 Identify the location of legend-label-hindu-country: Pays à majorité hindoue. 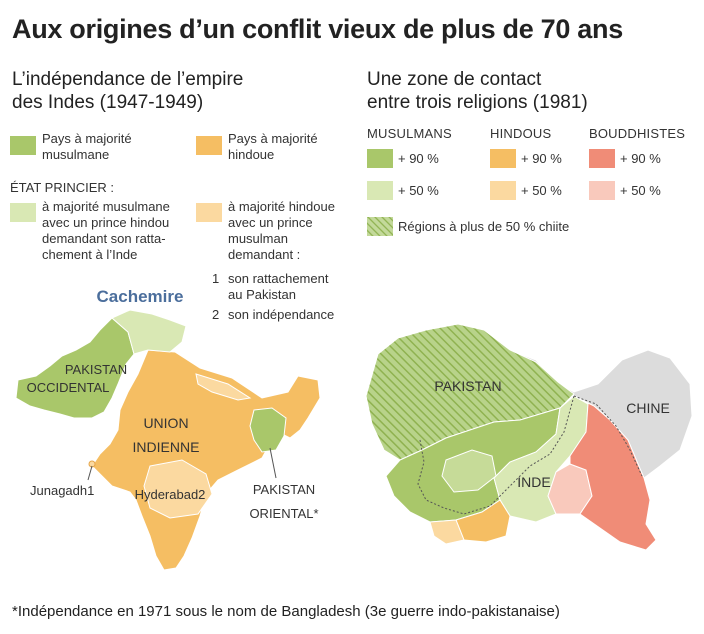
(273, 146).